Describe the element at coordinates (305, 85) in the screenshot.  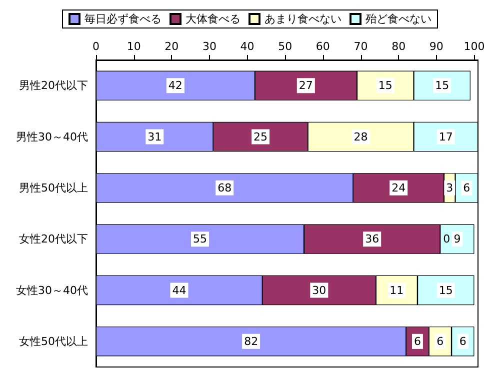
I see `data-label: 27` at that location.